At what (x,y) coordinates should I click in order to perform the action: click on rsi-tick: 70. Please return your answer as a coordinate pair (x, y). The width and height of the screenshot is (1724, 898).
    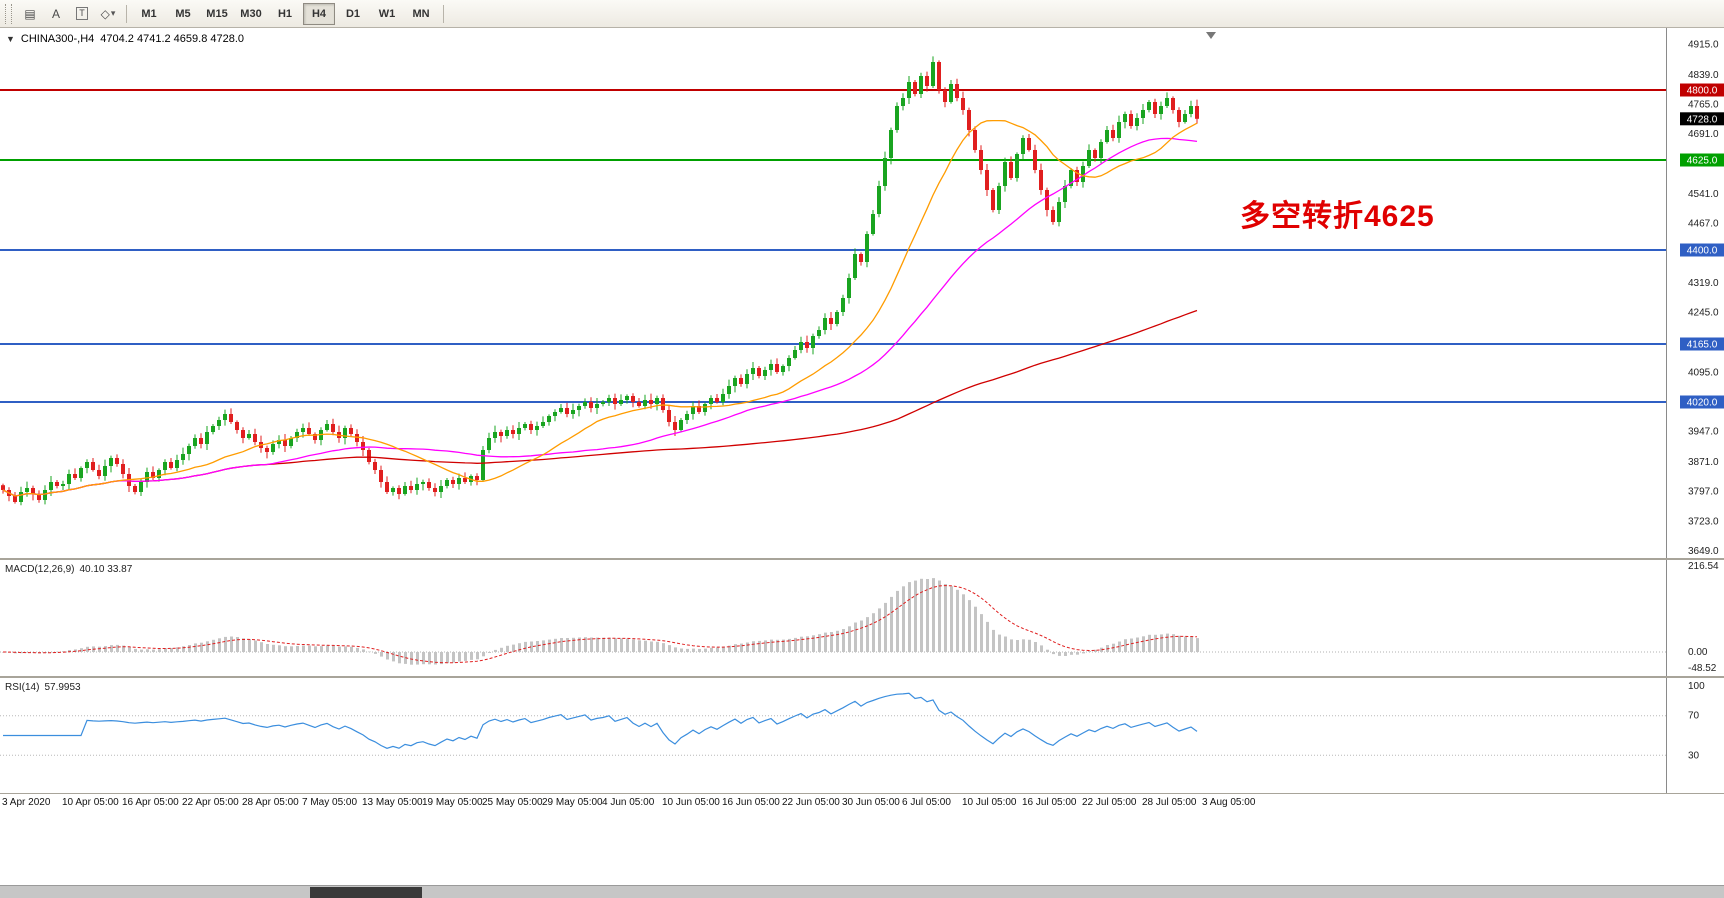
    Looking at the image, I should click on (1694, 716).